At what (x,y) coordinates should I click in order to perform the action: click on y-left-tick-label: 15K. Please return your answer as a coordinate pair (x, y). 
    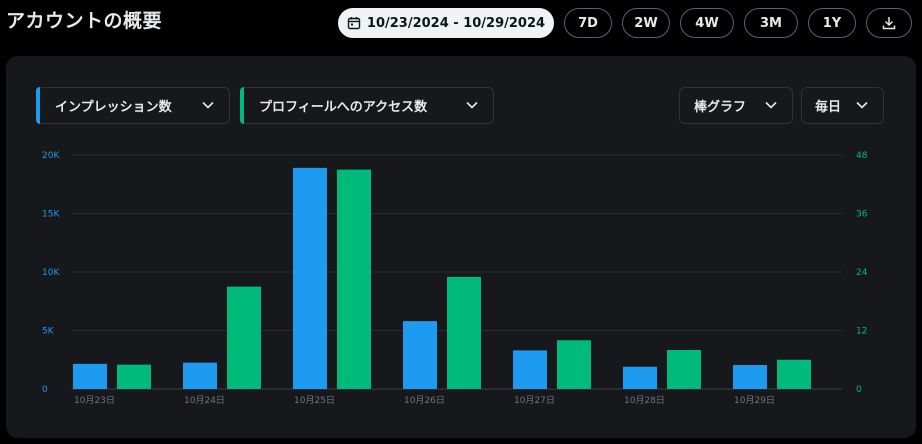
    Looking at the image, I should click on (51, 215).